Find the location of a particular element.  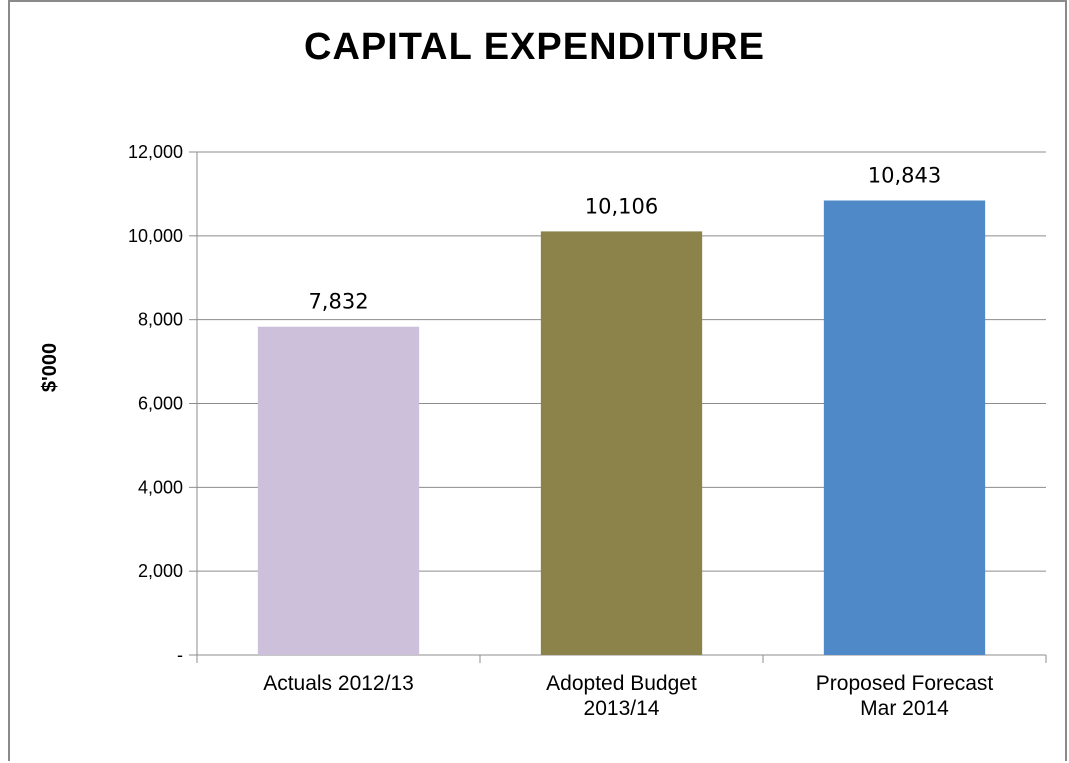

category-label-line: Mar 2014 is located at coordinates (904, 708).